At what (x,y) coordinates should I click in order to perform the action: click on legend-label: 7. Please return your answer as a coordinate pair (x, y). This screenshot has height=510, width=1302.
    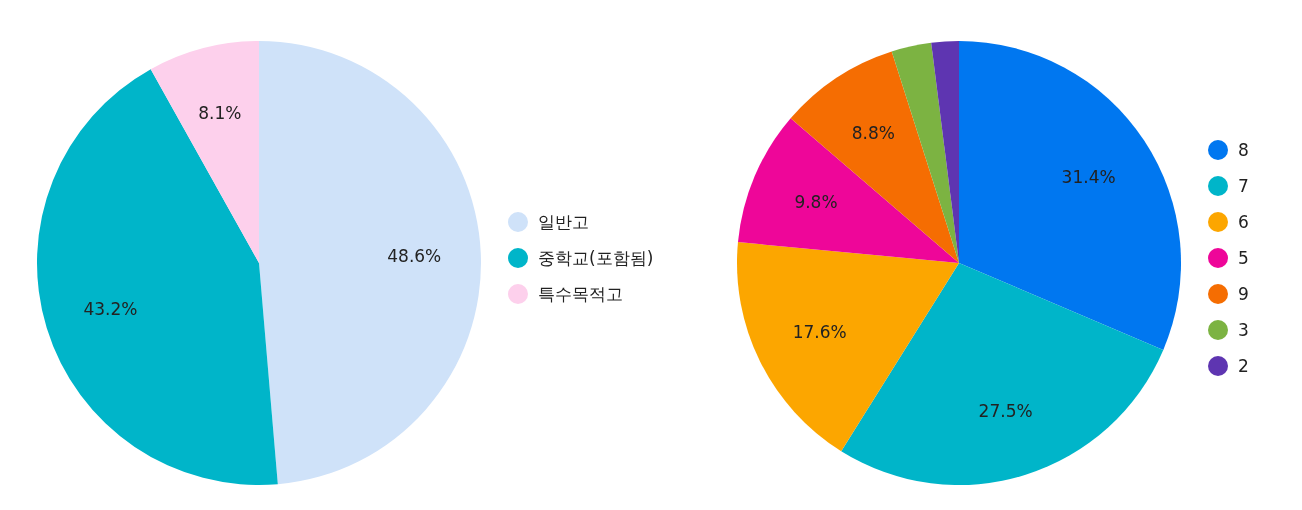
    Looking at the image, I should click on (1243, 186).